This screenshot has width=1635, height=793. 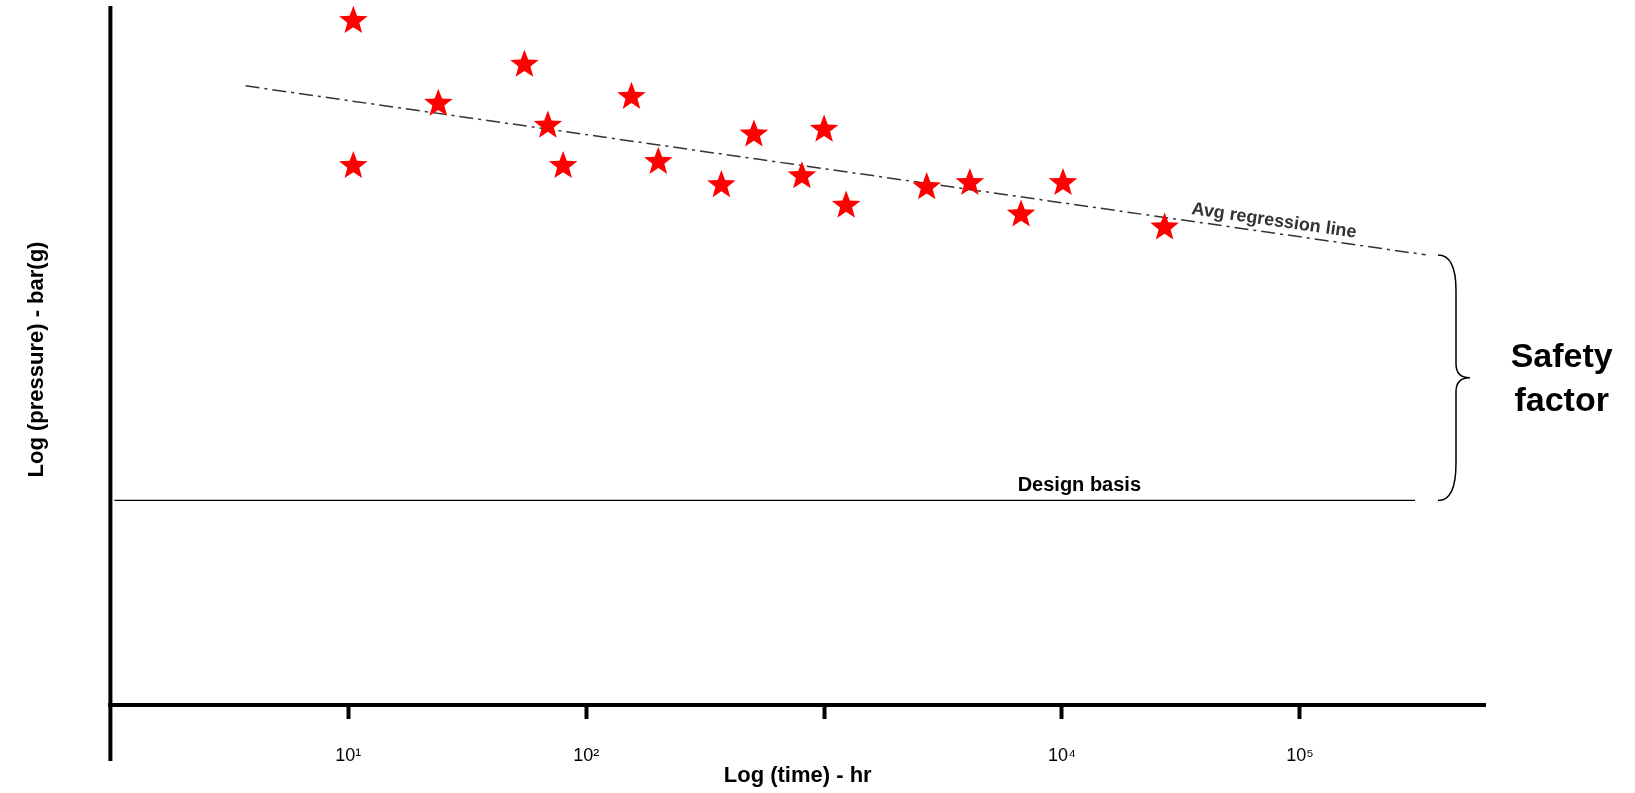 What do you see at coordinates (36, 359) in the screenshot?
I see `y-axis-title: Log (pressure) - bar(g)` at bounding box center [36, 359].